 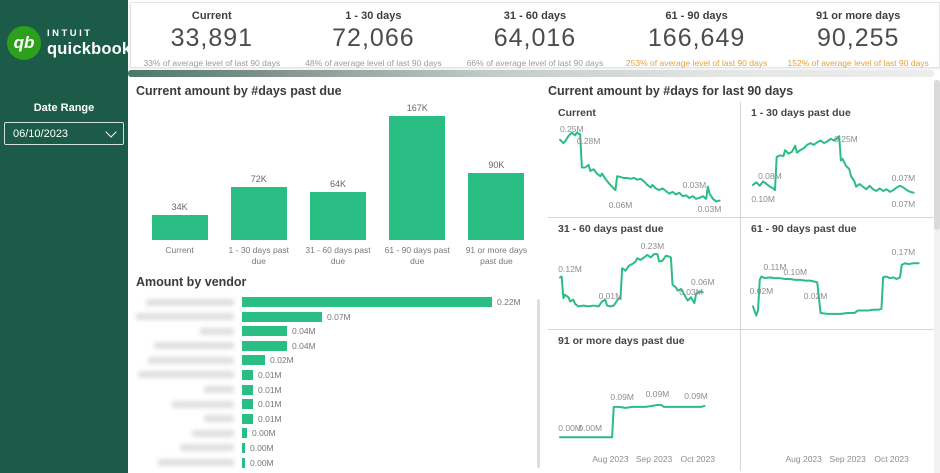 What do you see at coordinates (775, 267) in the screenshot?
I see `annotation-label: 0.11M` at bounding box center [775, 267].